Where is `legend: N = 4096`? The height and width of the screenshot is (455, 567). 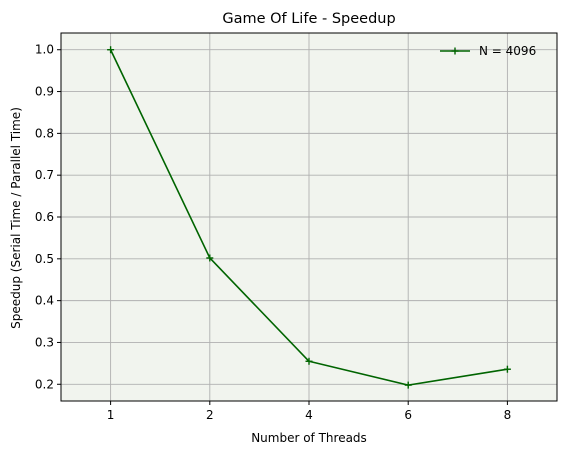 legend: N = 4096 is located at coordinates (488, 51).